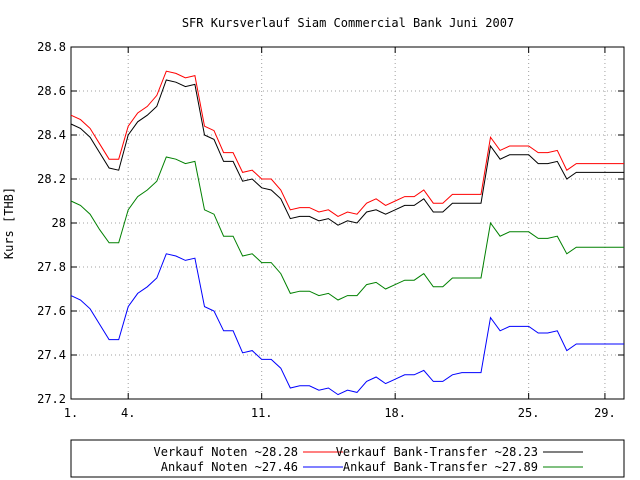  I want to click on legend-frame, so click(347, 458).